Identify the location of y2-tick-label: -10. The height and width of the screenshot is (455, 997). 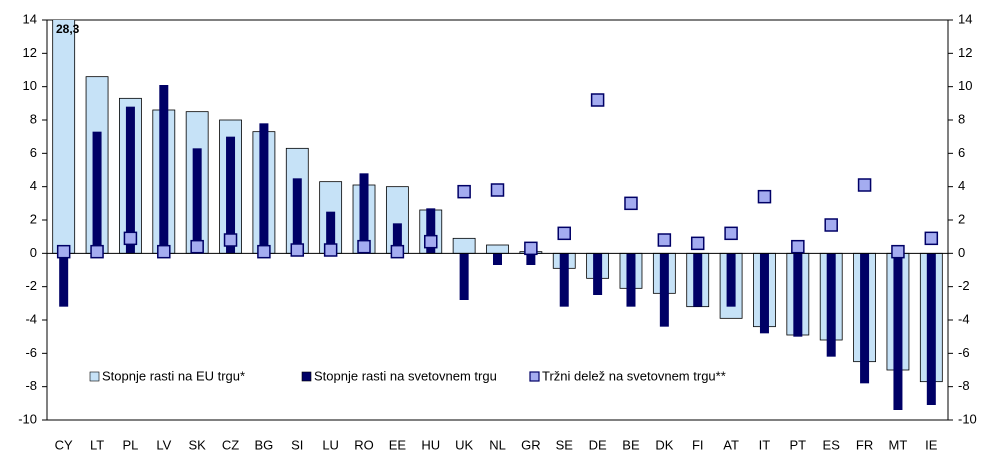
(967, 418).